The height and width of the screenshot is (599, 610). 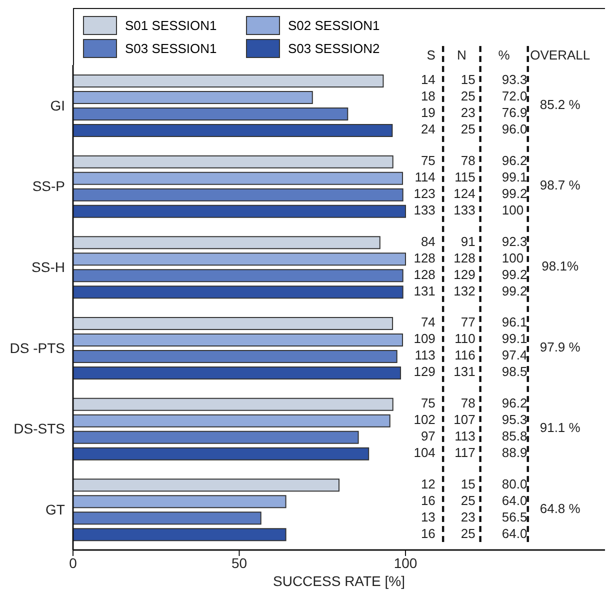 I want to click on annotation: N, so click(x=461, y=54).